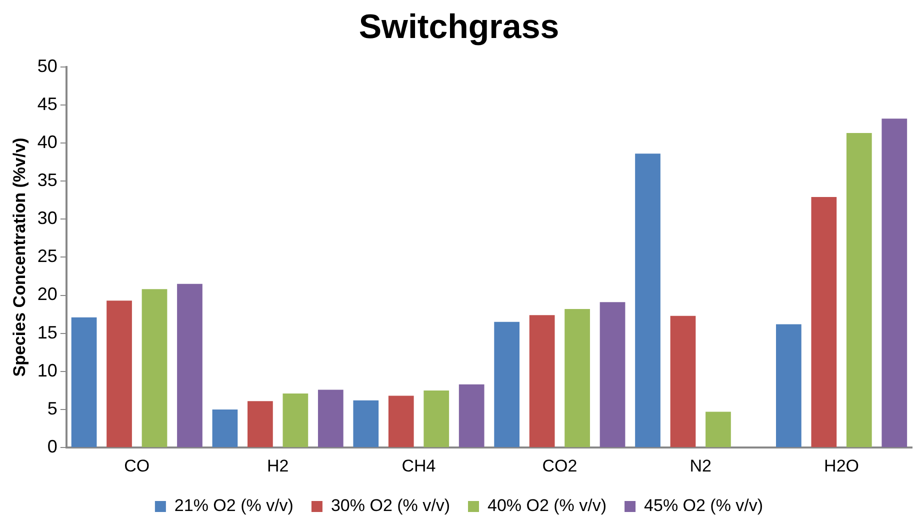  I want to click on legend-label: 40% O2 (% v/v), so click(547, 506).